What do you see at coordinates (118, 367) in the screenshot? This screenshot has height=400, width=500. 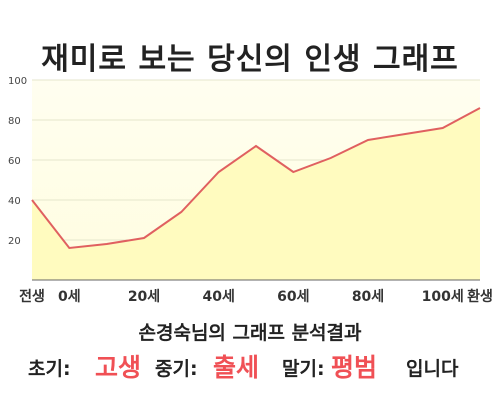 I see `early-value: 고생` at bounding box center [118, 367].